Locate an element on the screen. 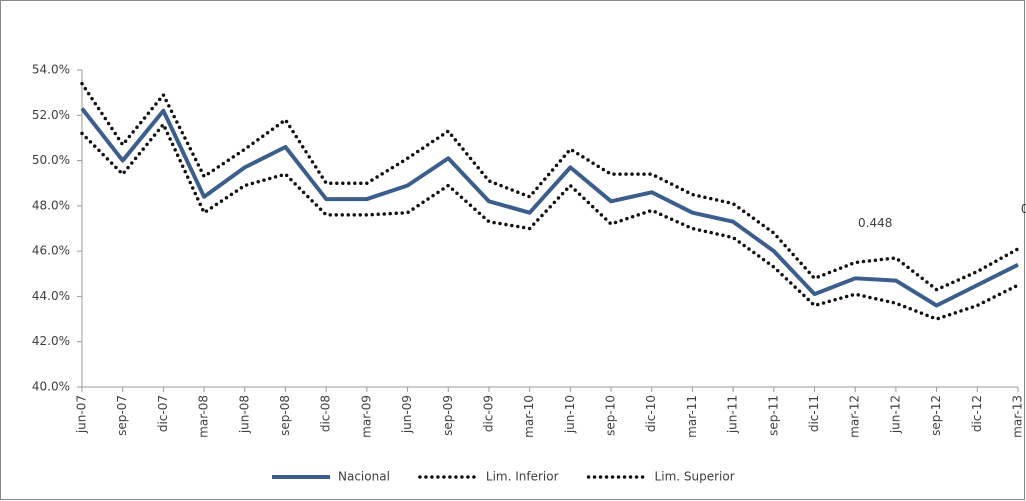  x-tick-label: sep-08 is located at coordinates (285, 415).